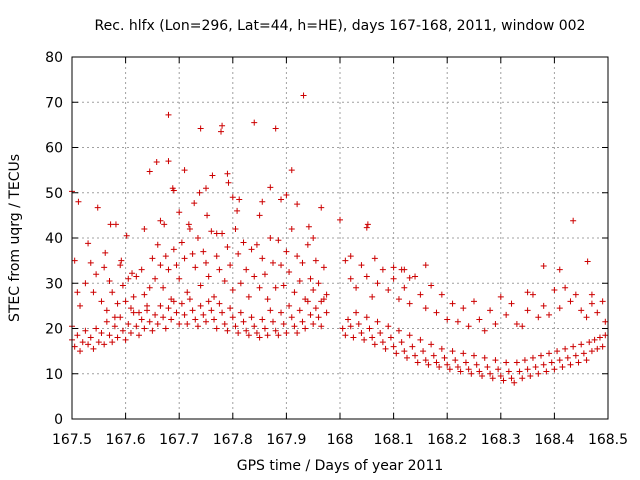 The height and width of the screenshot is (480, 640). I want to click on y-tick-label: 10, so click(54, 375).